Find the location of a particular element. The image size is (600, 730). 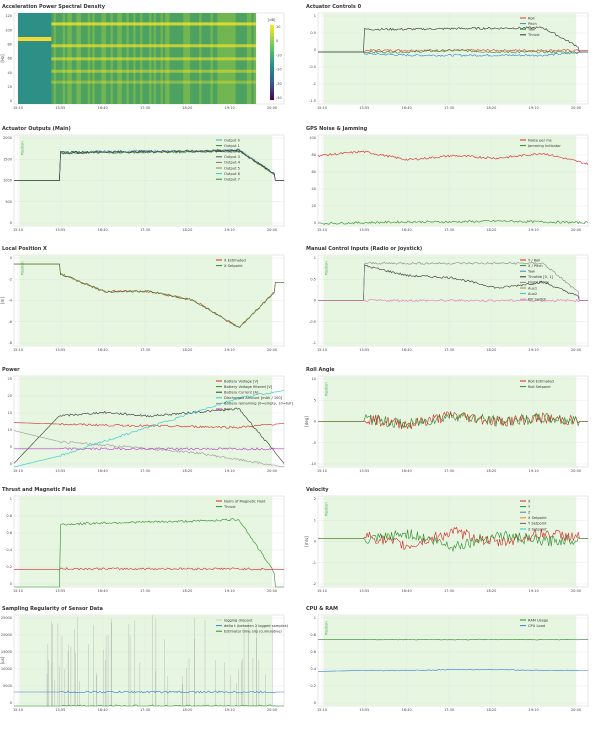

legend-label: Flight Mode is located at coordinates (539, 283).